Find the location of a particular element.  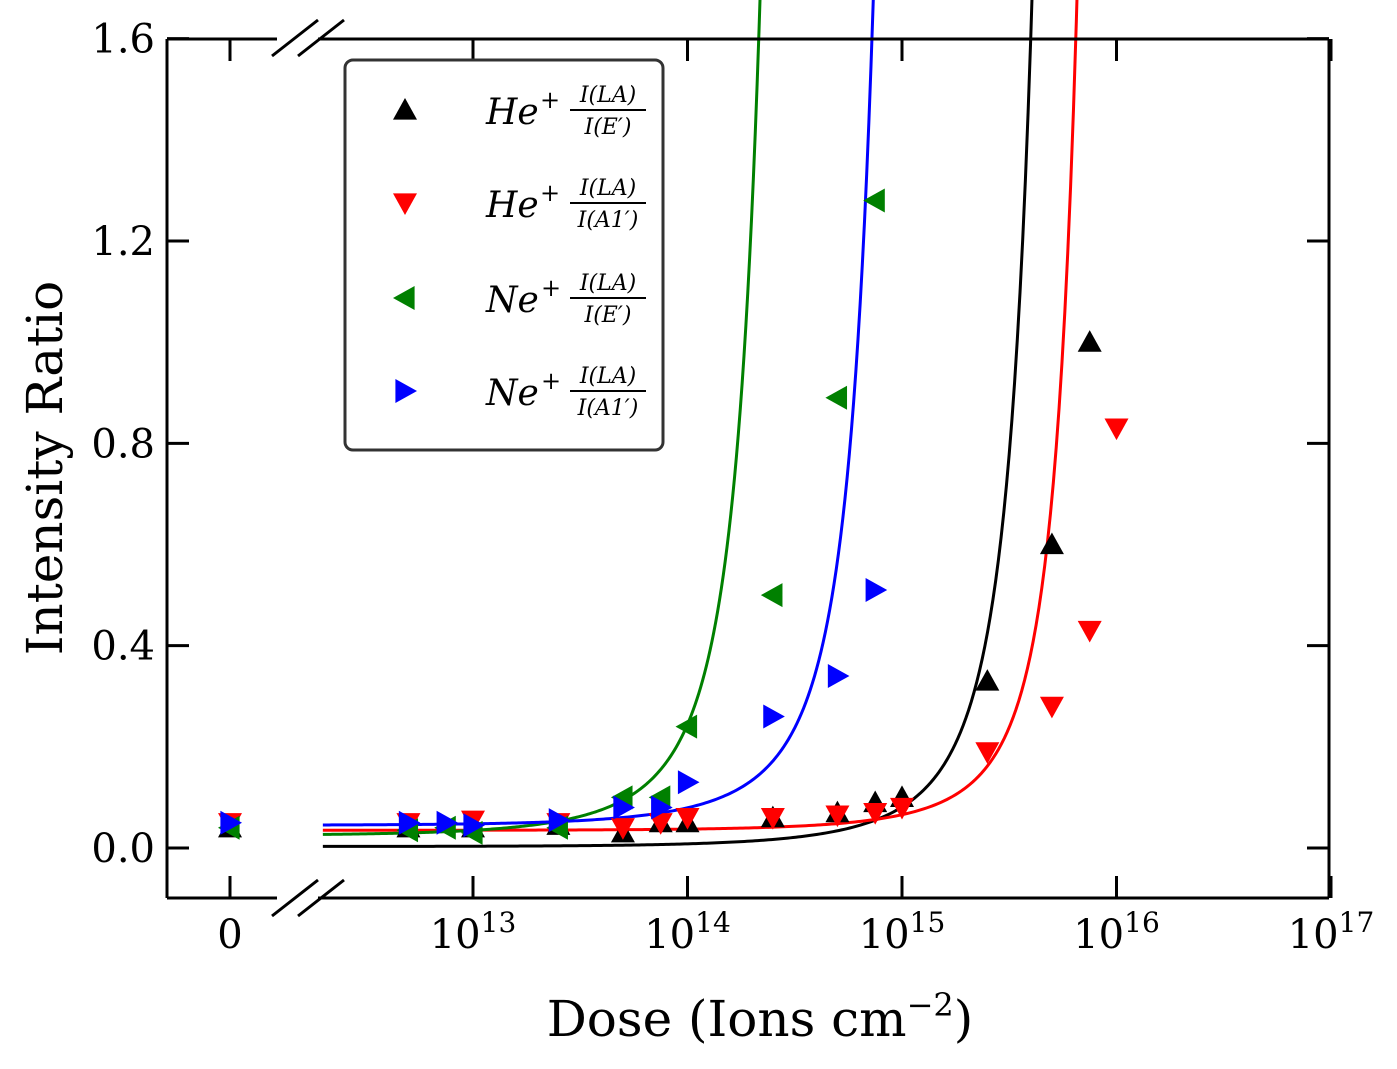

legend-ion-1: He is located at coordinates (512, 112).